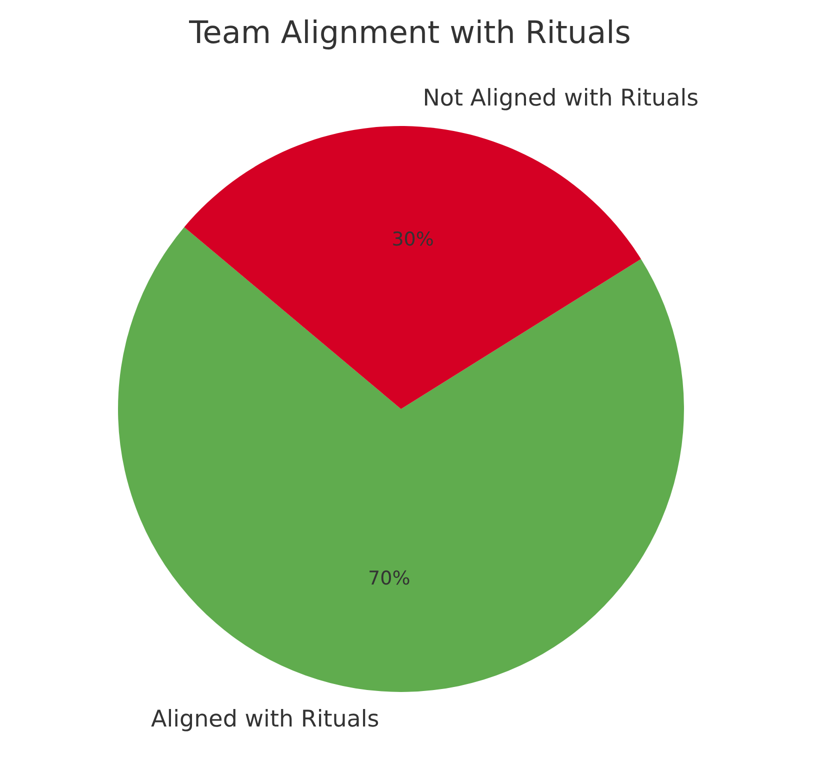 The image size is (820, 765). What do you see at coordinates (265, 719) in the screenshot?
I see `slice-label: Aligned with Rituals` at bounding box center [265, 719].